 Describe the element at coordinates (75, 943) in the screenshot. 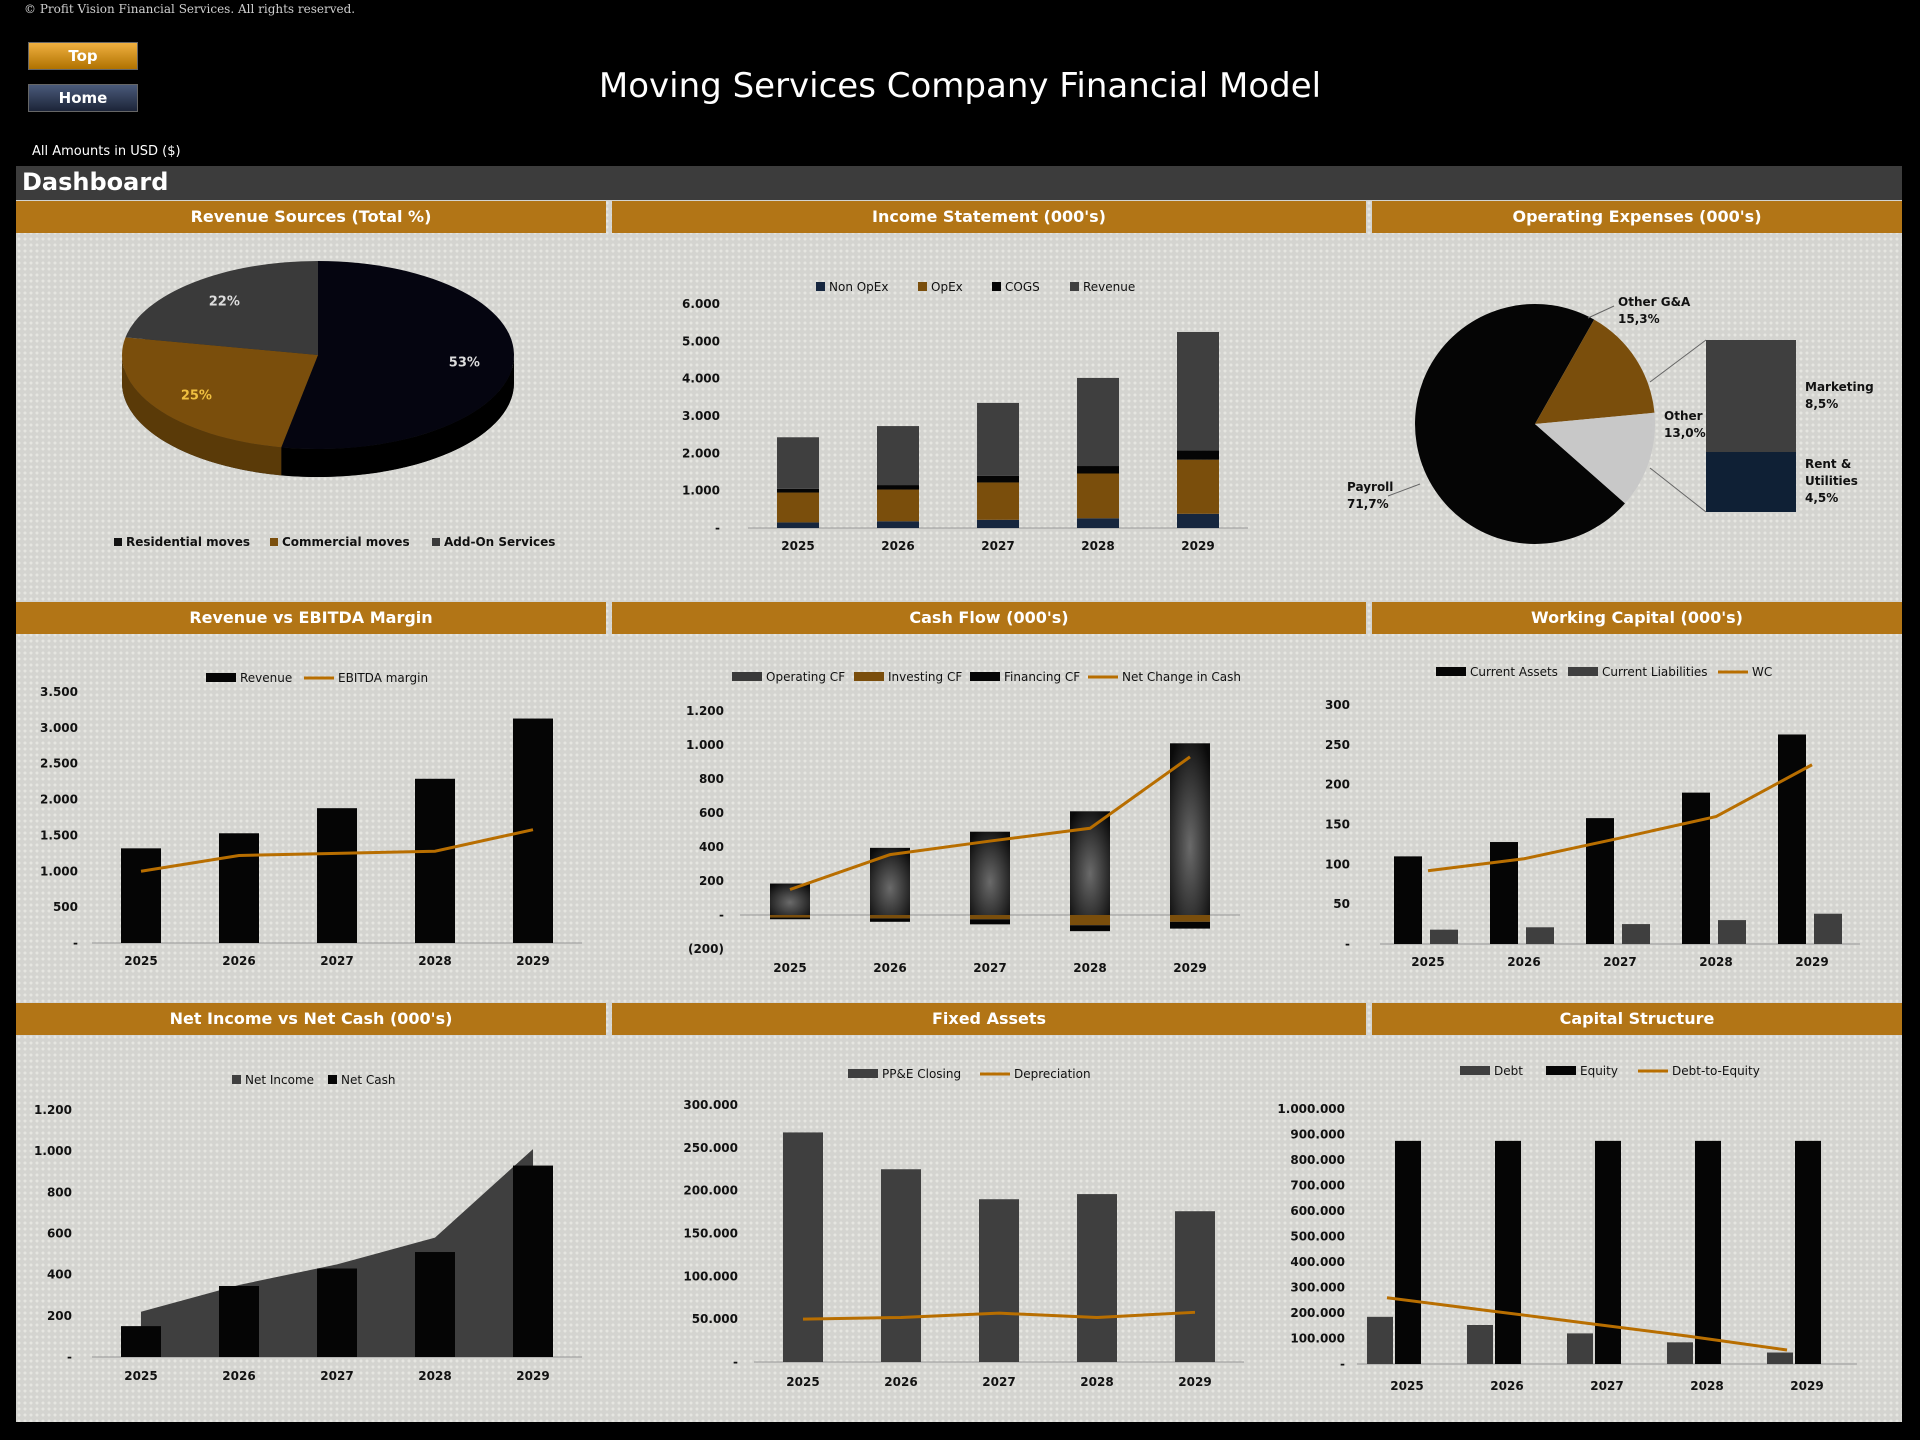

I see `re-ytick: -` at that location.